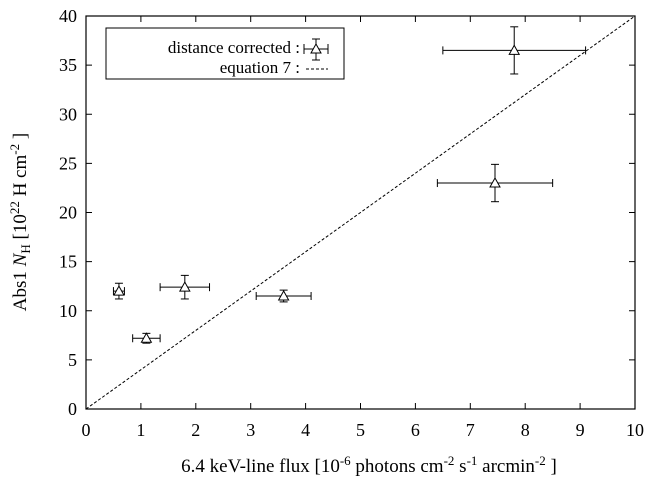 The width and height of the screenshot is (654, 478). Describe the element at coordinates (360, 430) in the screenshot. I see `x-tick-label: 5` at that location.